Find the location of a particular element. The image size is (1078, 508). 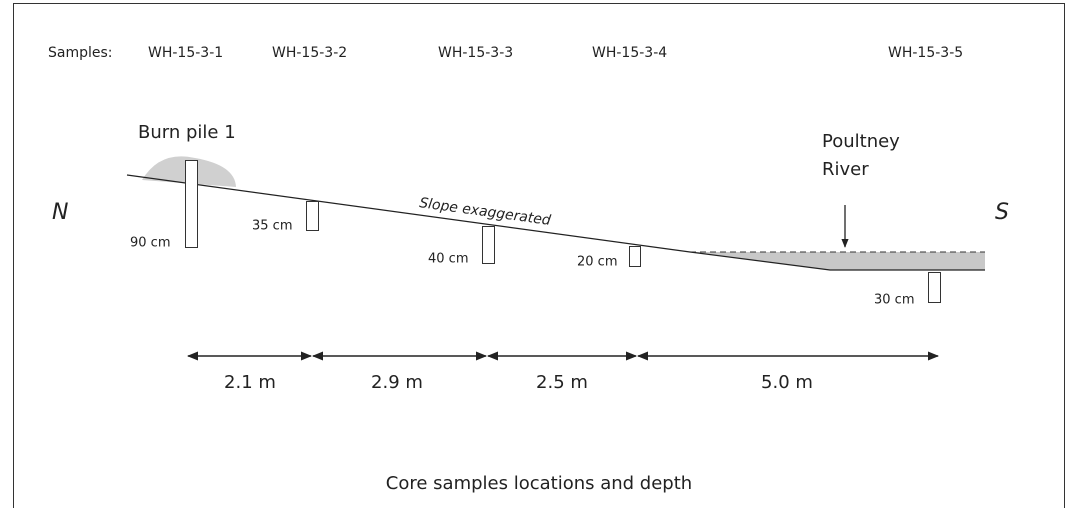

depth-label: 40 cm is located at coordinates (448, 259).